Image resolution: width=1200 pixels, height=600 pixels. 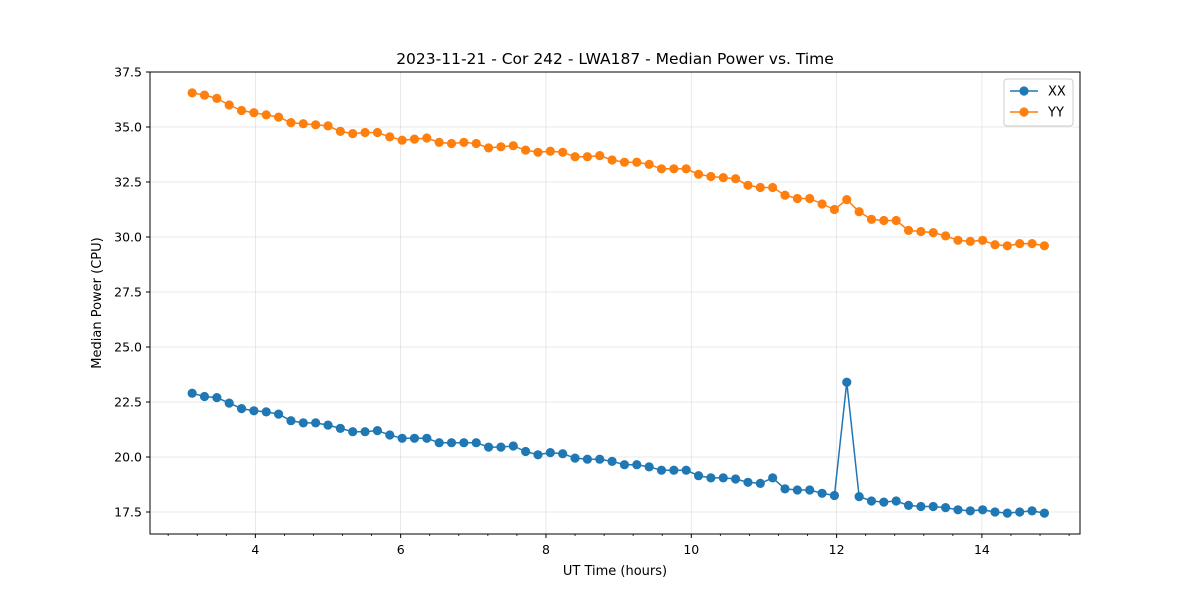 What do you see at coordinates (128, 237) in the screenshot?
I see `y-tick-label: 30.0` at bounding box center [128, 237].